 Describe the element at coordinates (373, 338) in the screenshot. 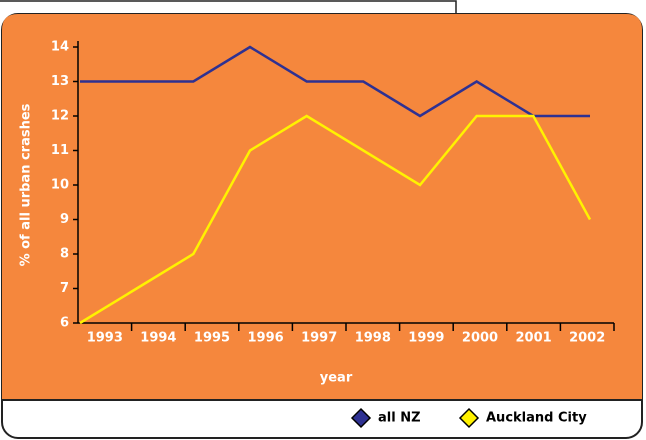

I see `x-tick-label: 1998` at that location.